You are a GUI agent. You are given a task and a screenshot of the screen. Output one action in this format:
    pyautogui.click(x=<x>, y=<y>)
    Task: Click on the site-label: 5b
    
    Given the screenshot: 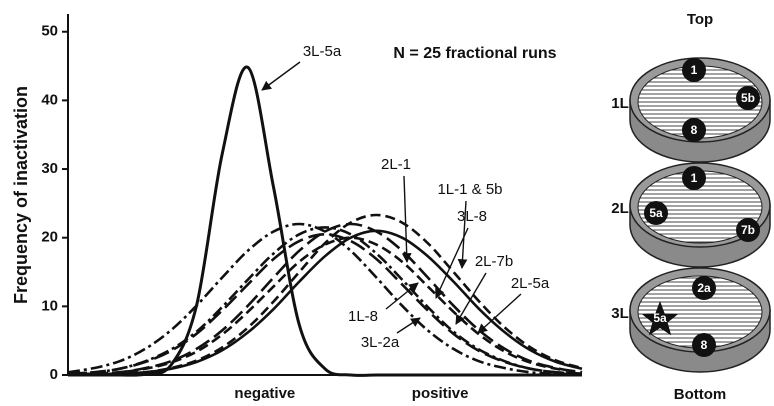 What is the action you would take?
    pyautogui.click(x=748, y=98)
    